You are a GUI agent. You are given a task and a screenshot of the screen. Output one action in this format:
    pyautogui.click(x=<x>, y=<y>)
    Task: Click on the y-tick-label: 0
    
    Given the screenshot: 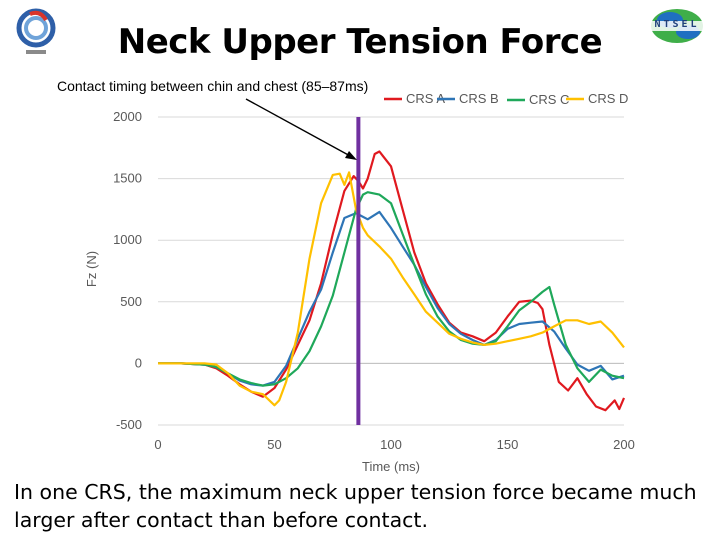 What is the action you would take?
    pyautogui.click(x=138, y=362)
    